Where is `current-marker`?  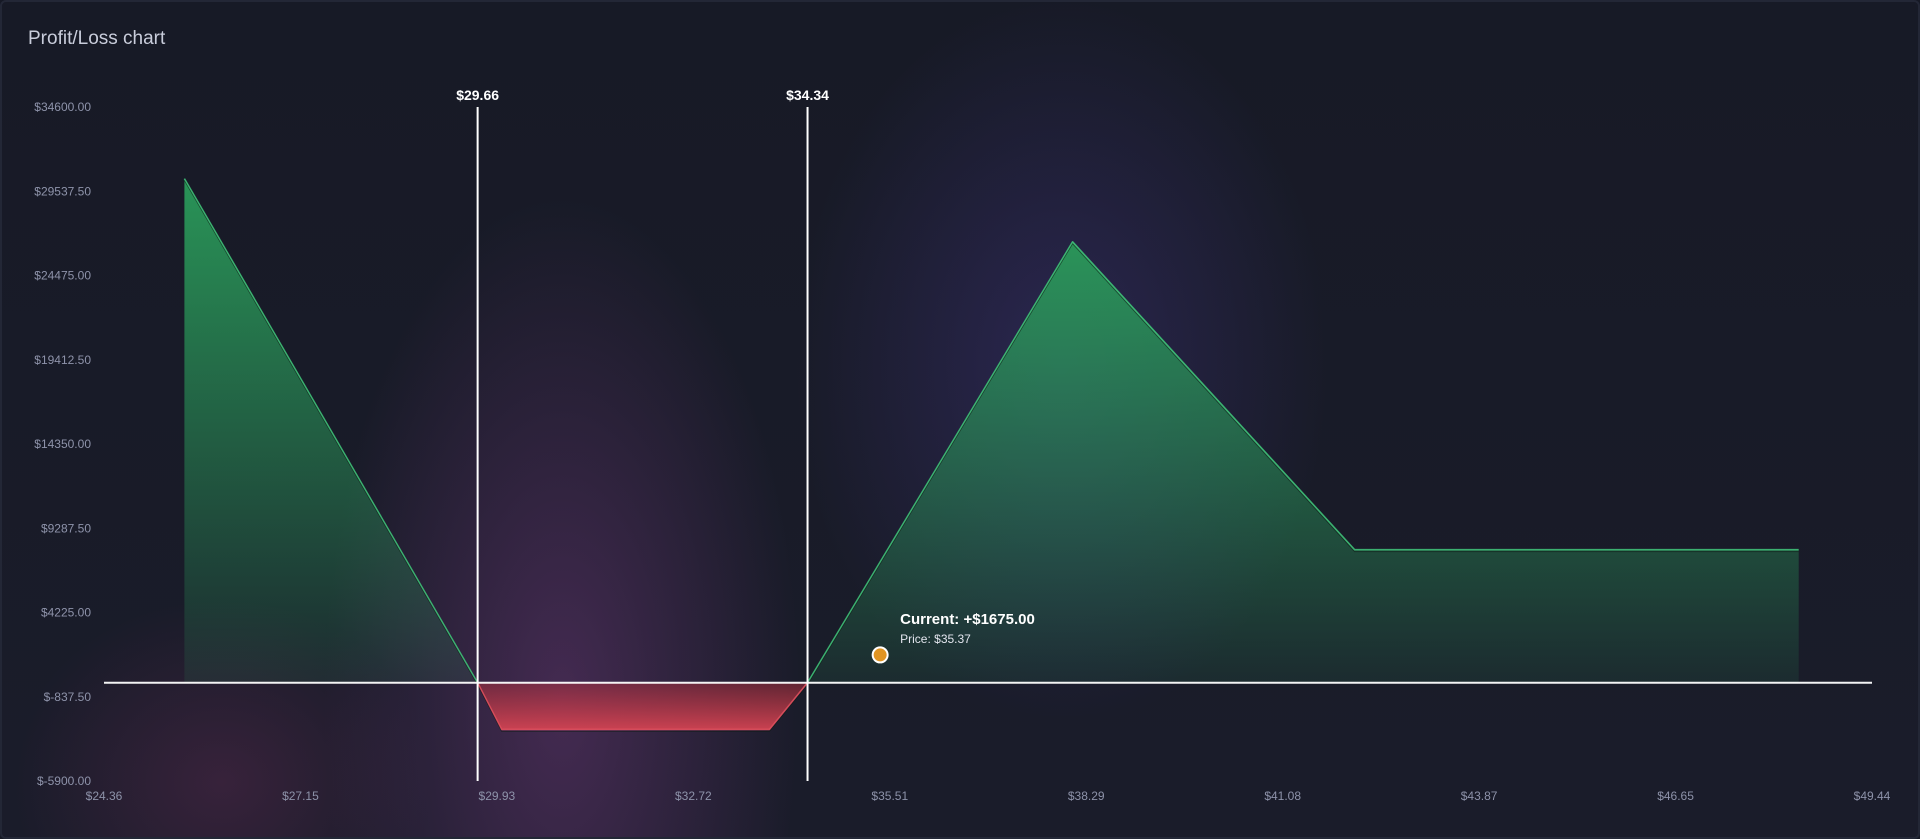 current-marker is located at coordinates (880, 655).